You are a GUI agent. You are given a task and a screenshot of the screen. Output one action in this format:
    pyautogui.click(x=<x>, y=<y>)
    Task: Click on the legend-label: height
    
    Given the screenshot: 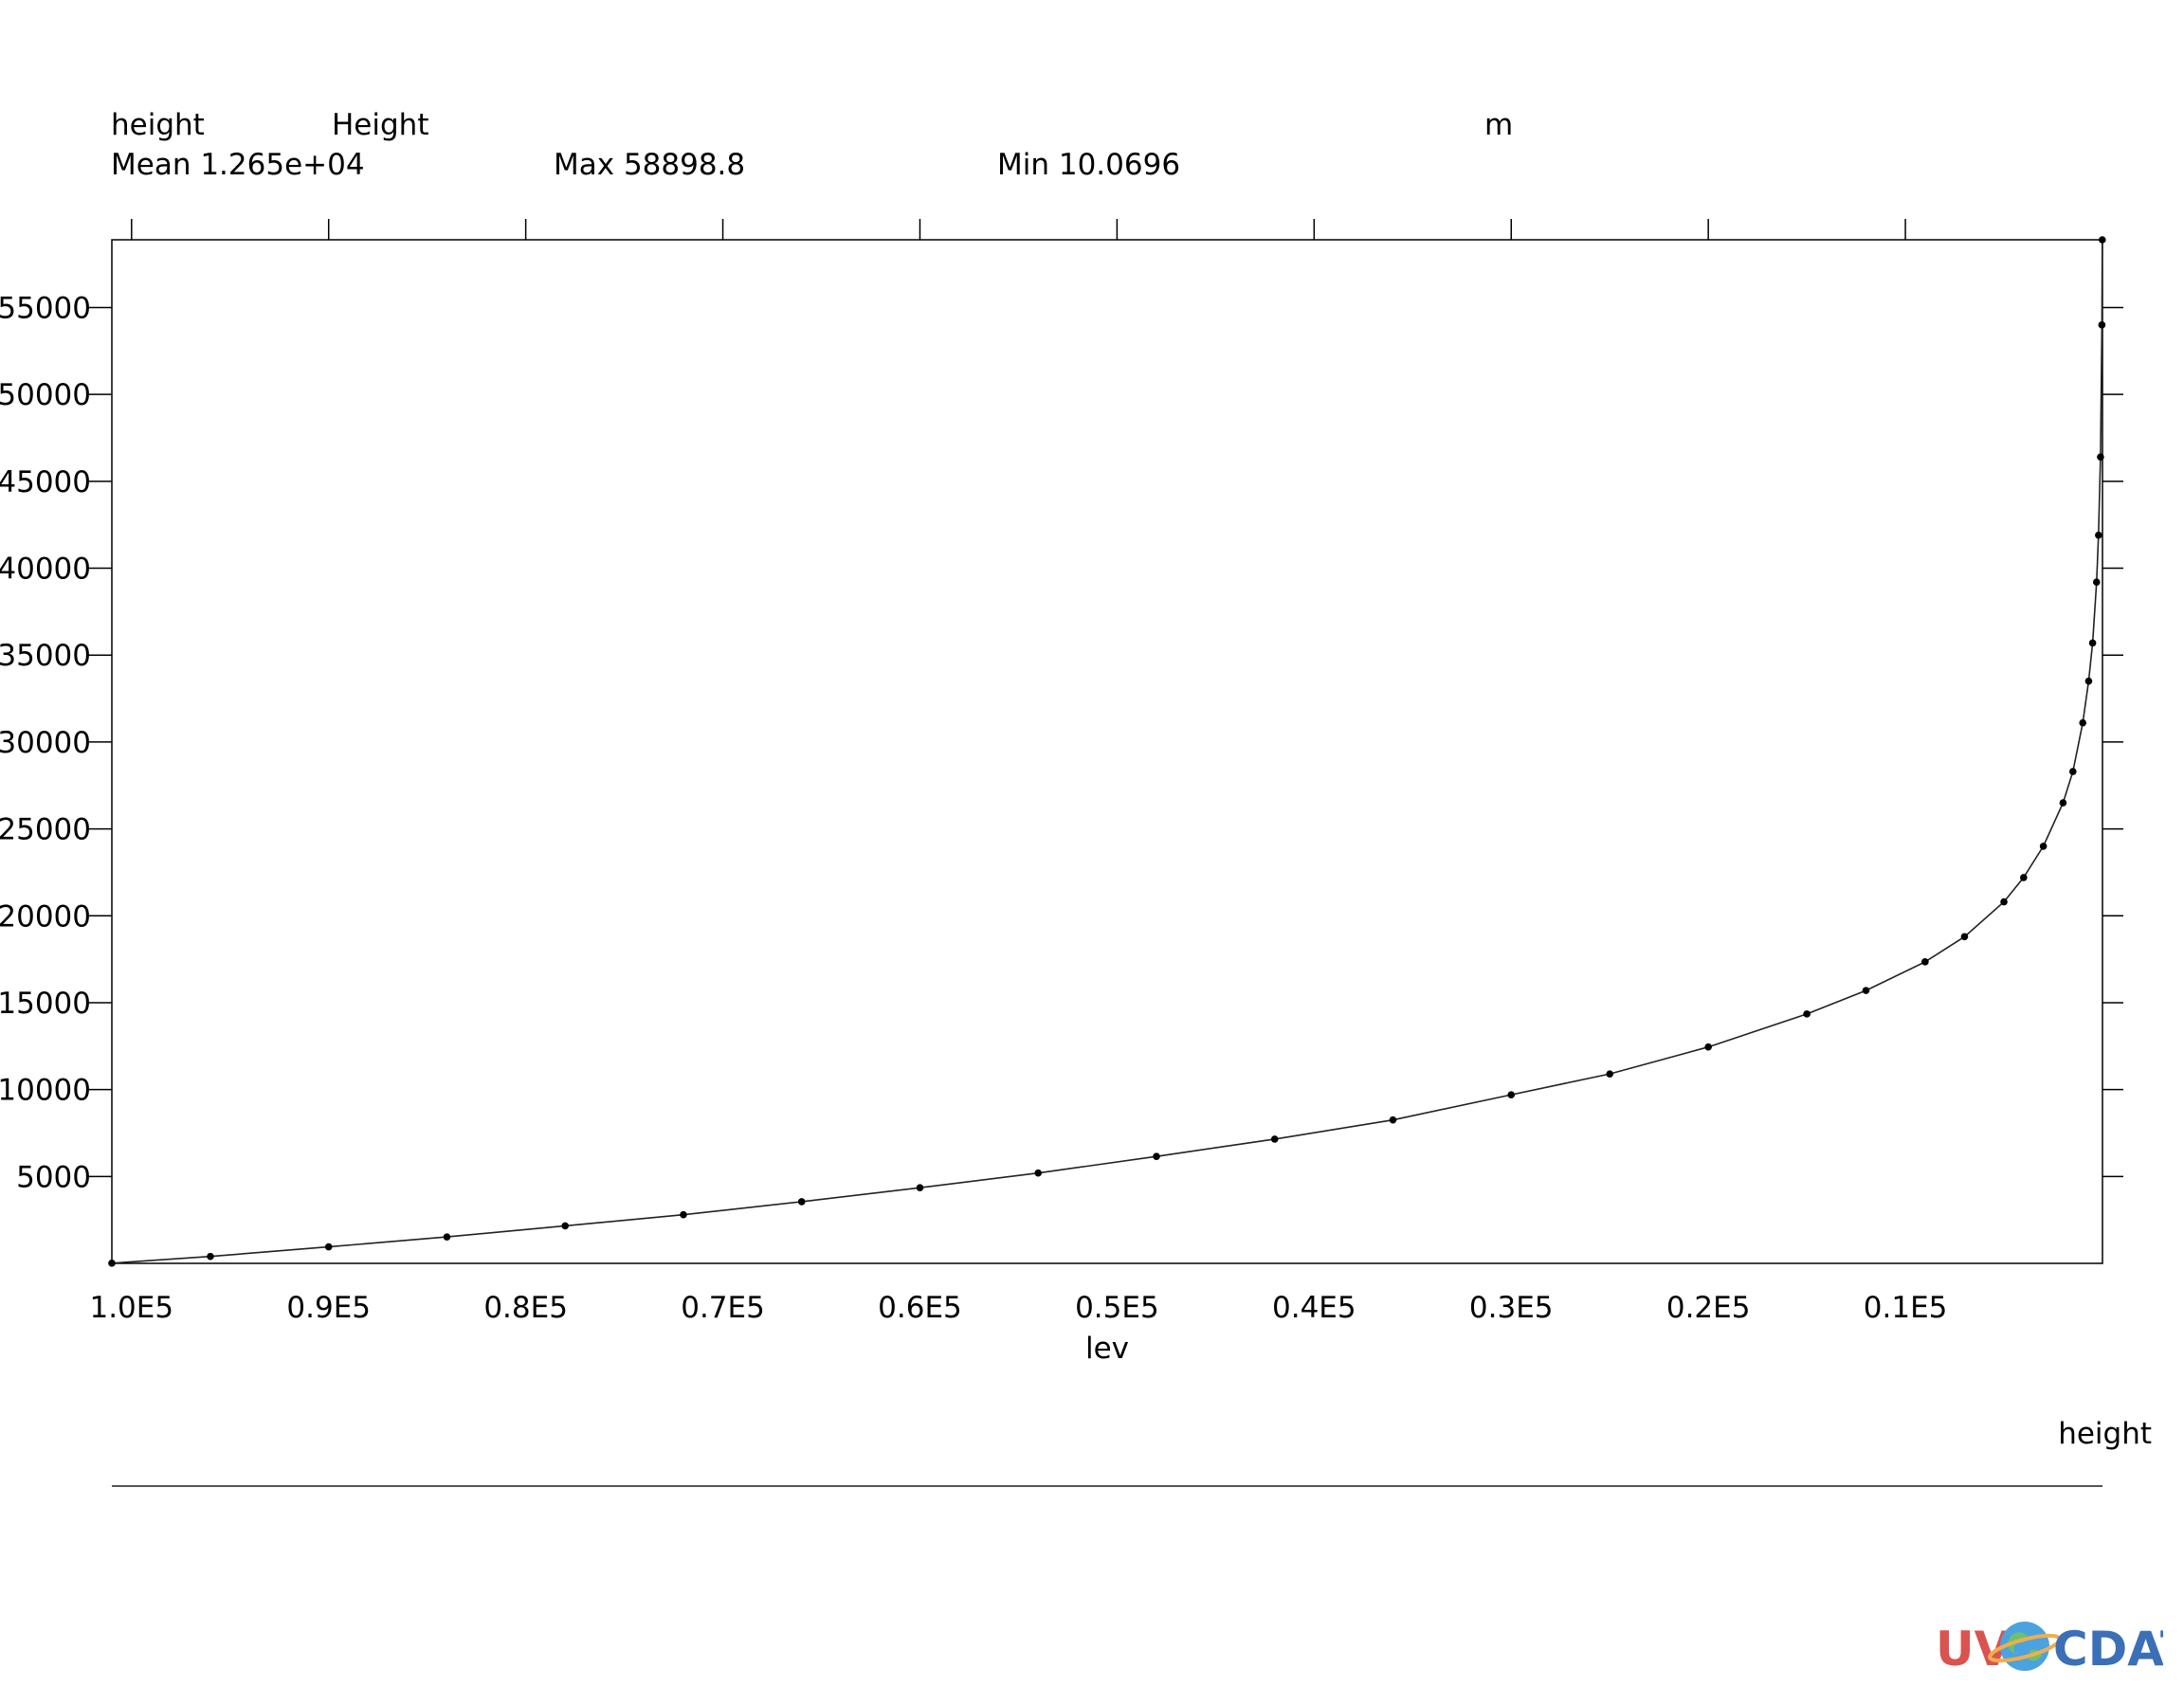 What is the action you would take?
    pyautogui.click(x=2105, y=1434)
    